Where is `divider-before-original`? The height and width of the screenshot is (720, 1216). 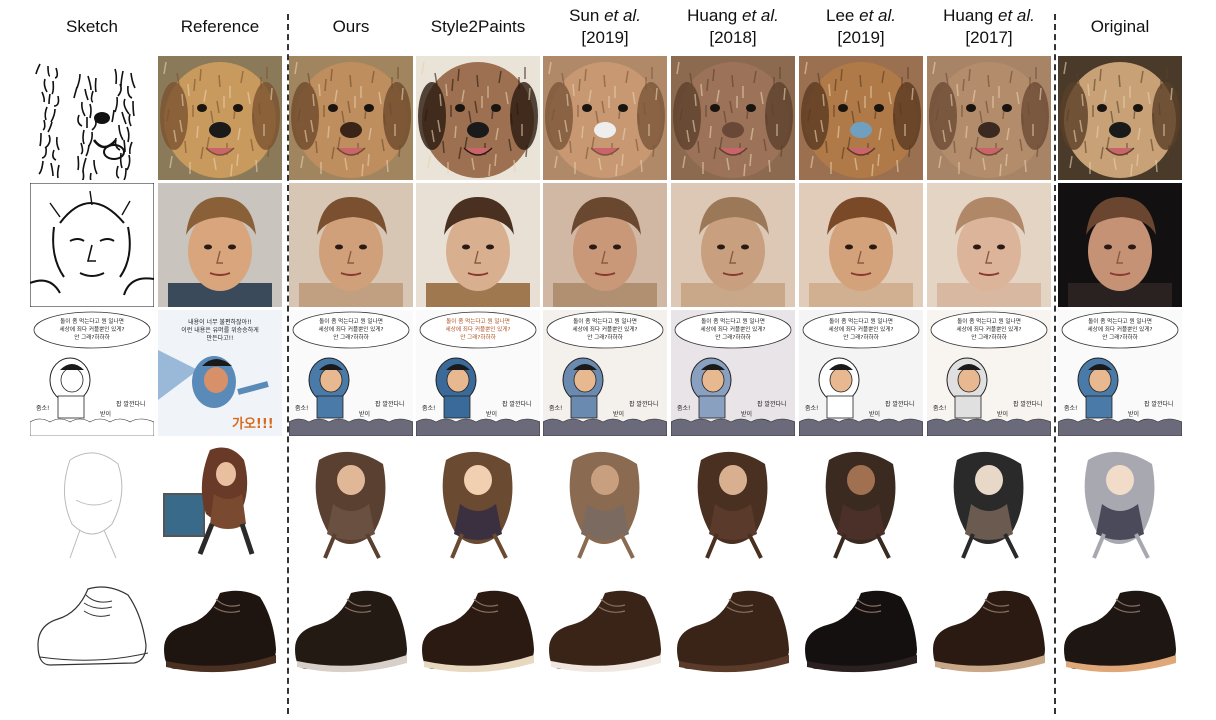 divider-before-original is located at coordinates (1055, 364).